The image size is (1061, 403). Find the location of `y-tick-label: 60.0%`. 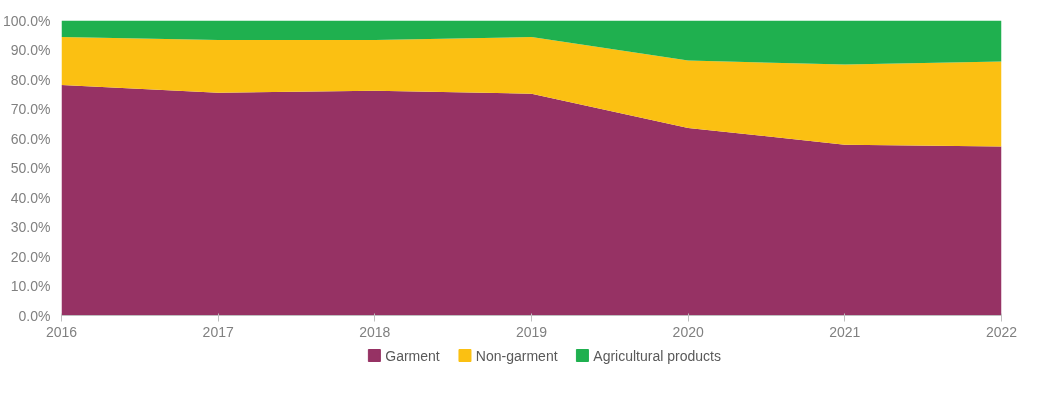

y-tick-label: 60.0% is located at coordinates (30, 138).